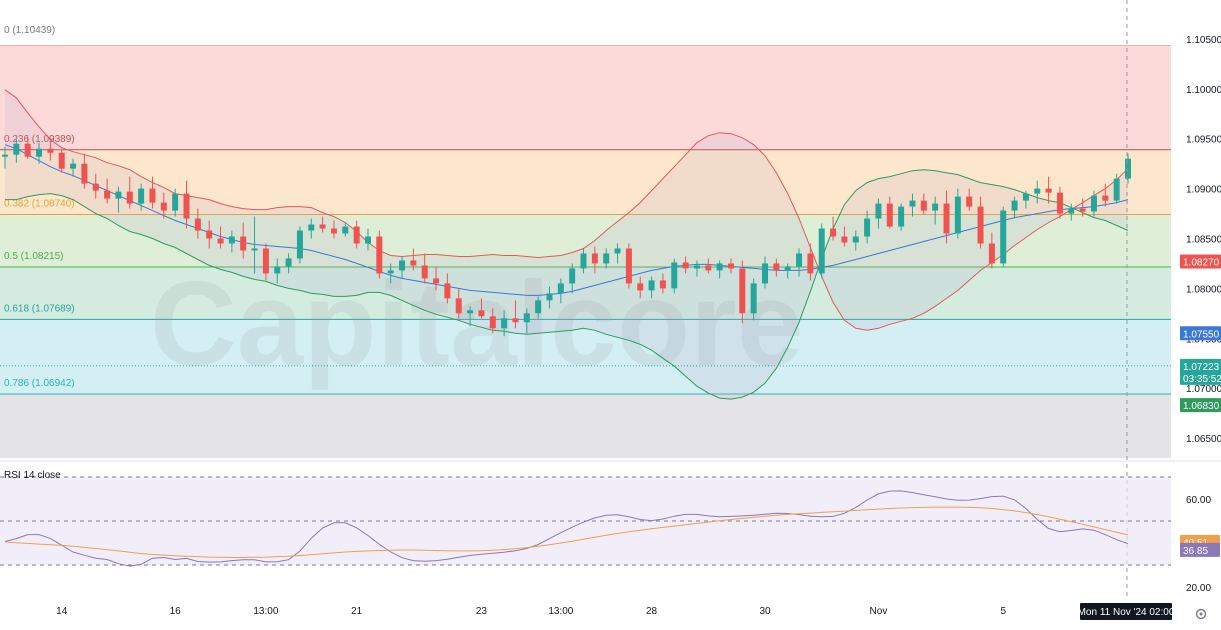  Describe the element at coordinates (1201, 614) in the screenshot. I see `settings-gear-icon` at that location.